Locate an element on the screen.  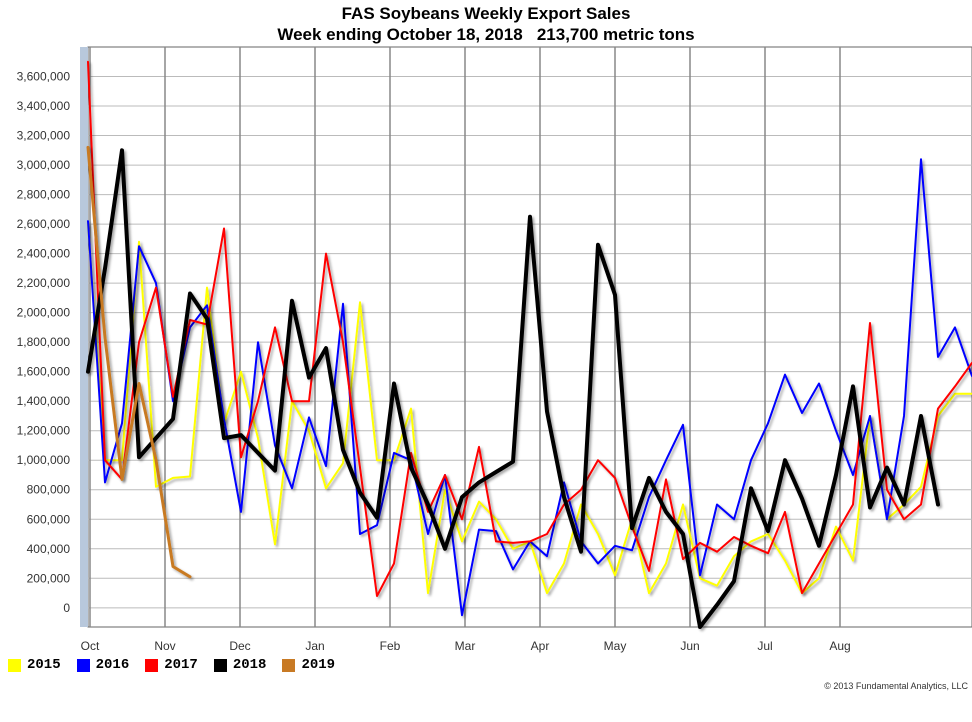
legend-label: 2018 is located at coordinates (249, 665).